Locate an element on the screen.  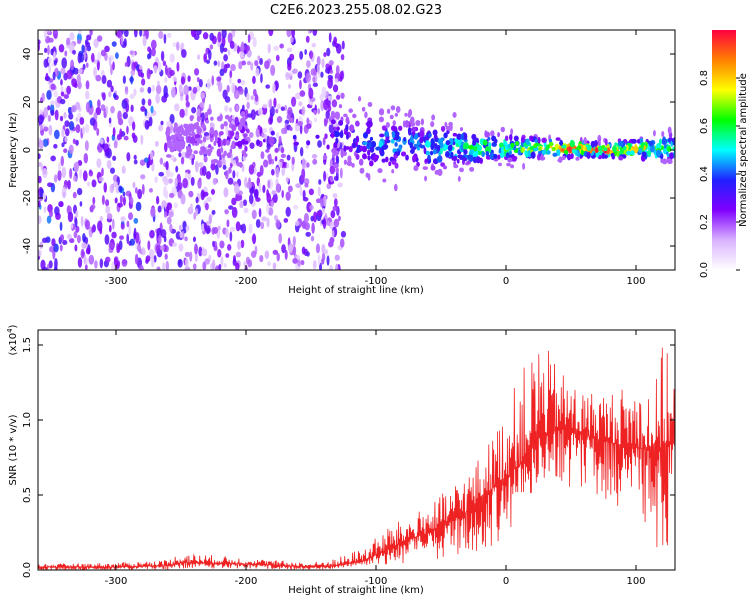
y-tick-label: 1.0 is located at coordinates (27, 420).